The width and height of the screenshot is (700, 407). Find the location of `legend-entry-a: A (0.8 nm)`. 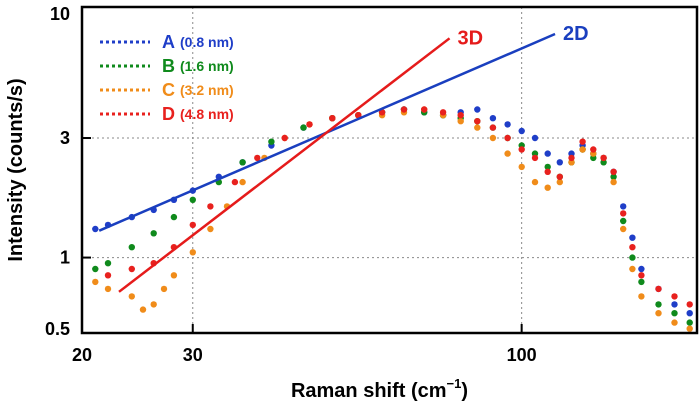

legend-entry-a: A (0.8 nm) is located at coordinates (167, 42).